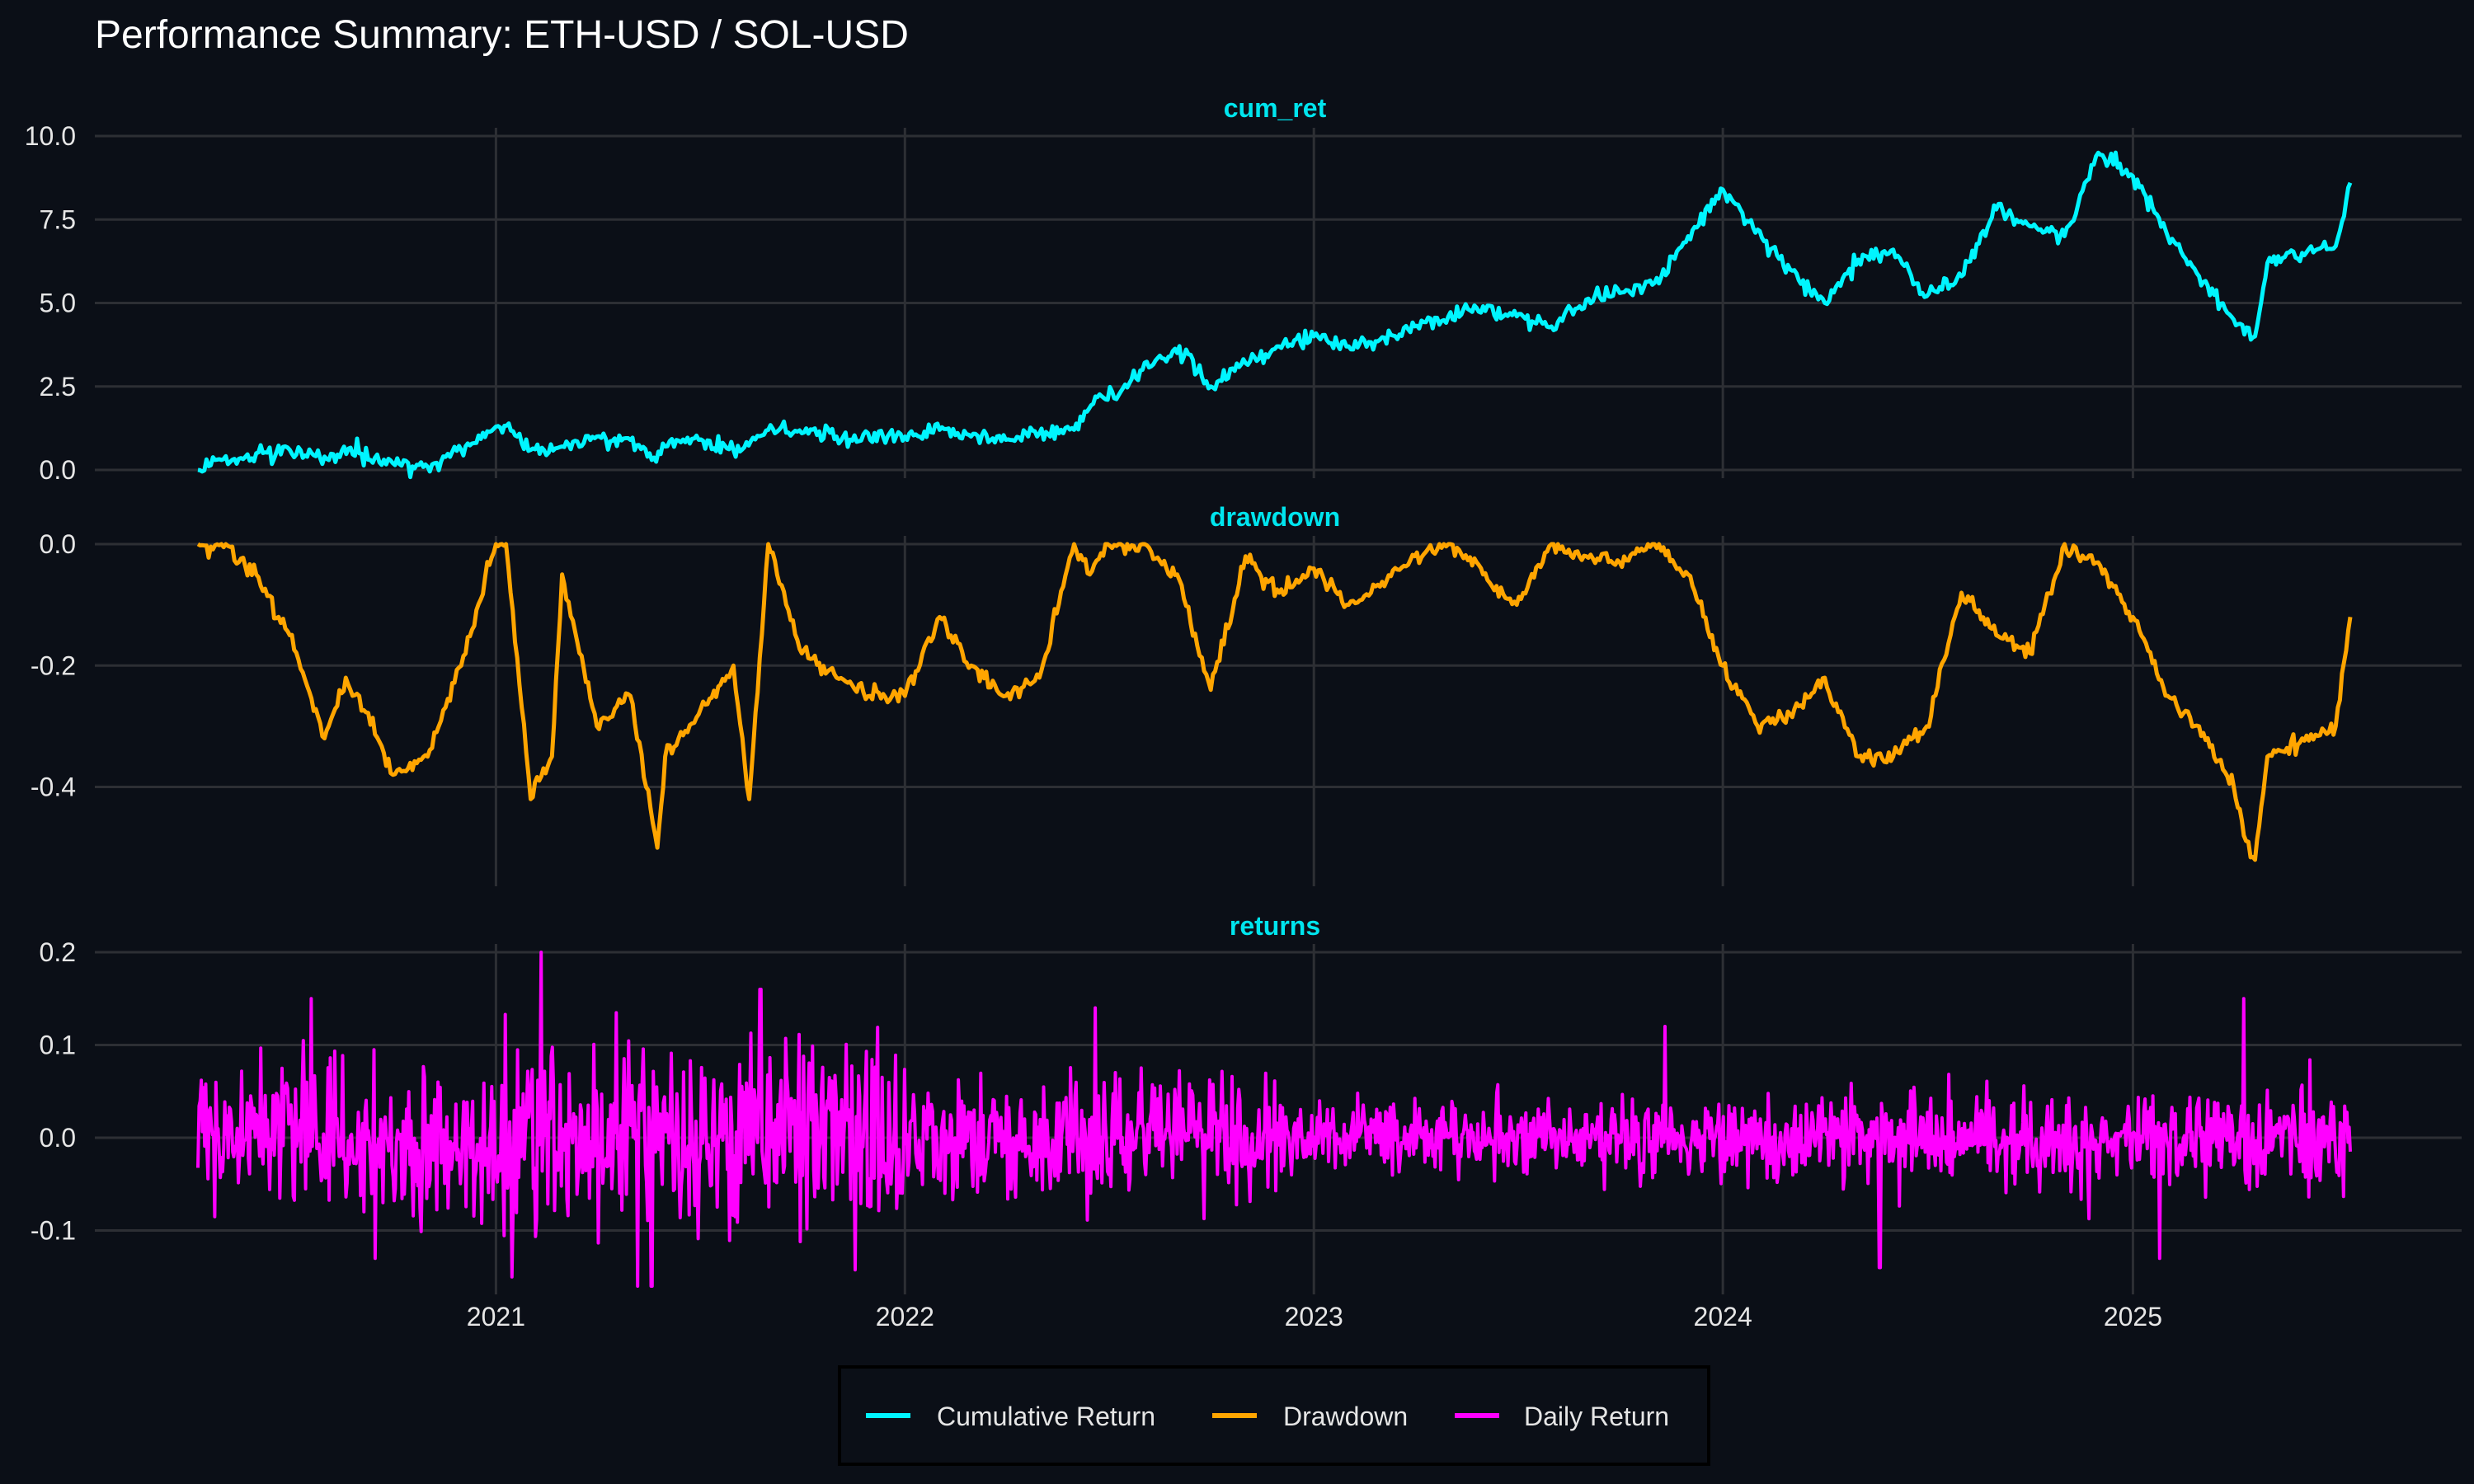  What do you see at coordinates (1723, 1316) in the screenshot?
I see `x-tick-label: 2024` at bounding box center [1723, 1316].